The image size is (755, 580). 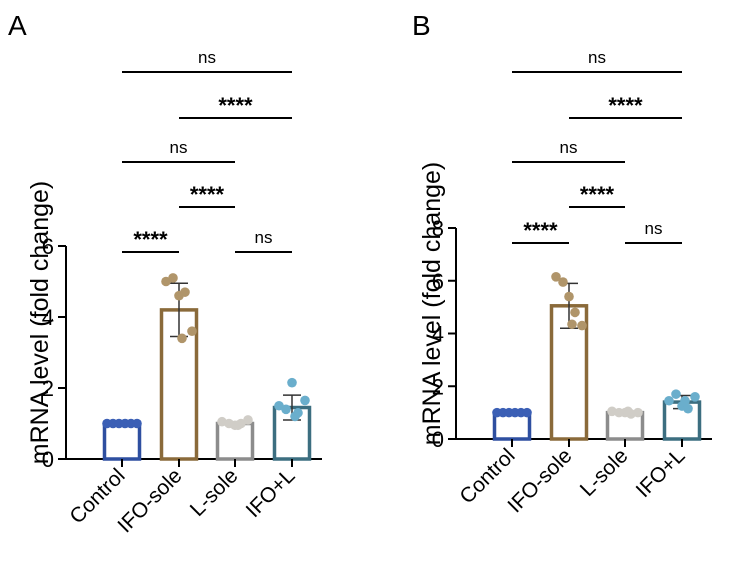 I want to click on y-tick-label: 8, so click(x=438, y=228).